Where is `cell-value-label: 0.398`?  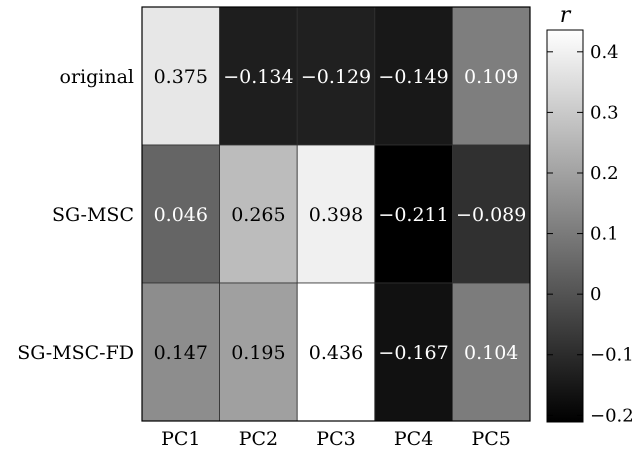 cell-value-label: 0.398 is located at coordinates (336, 215).